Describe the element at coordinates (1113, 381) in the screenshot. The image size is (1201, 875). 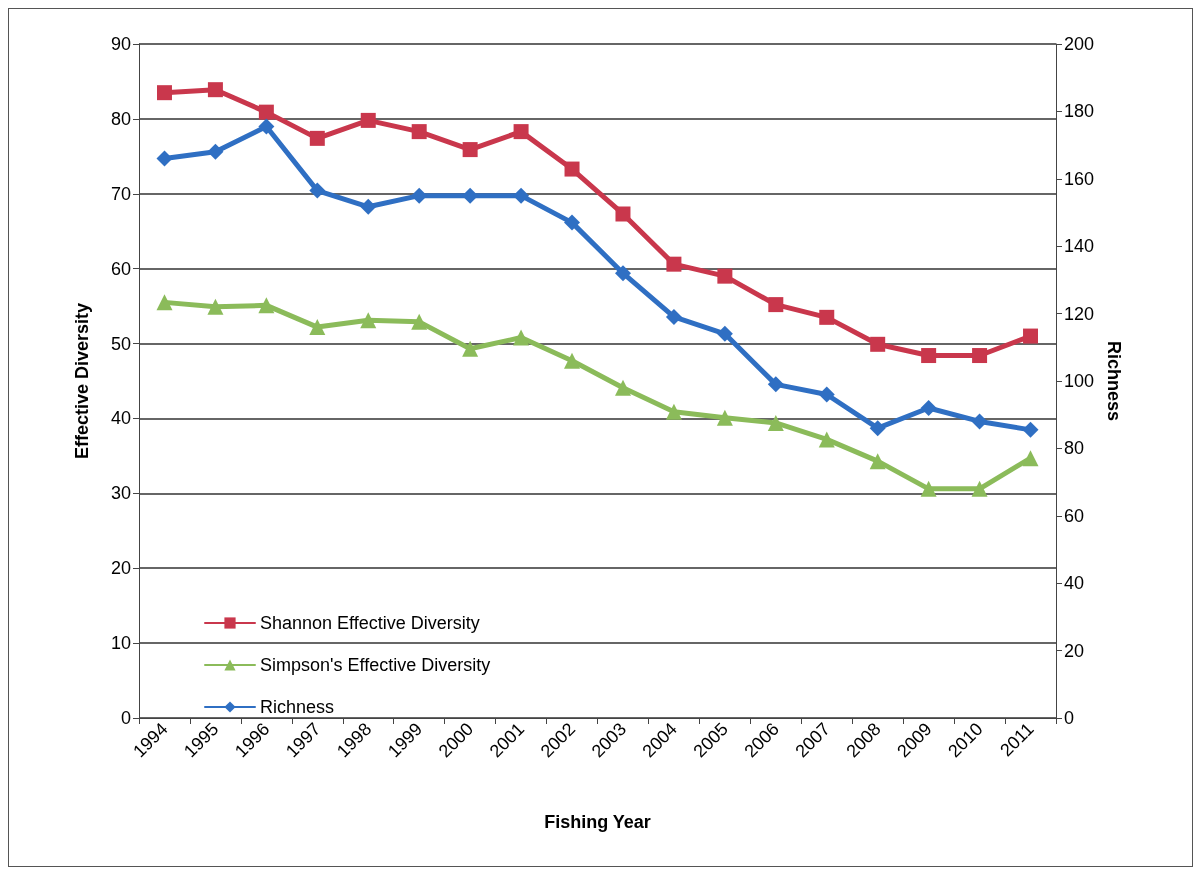
I see `y2-axis-title: Richness` at that location.